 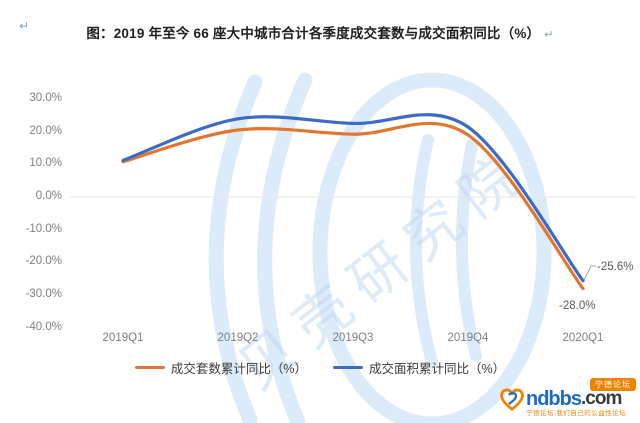 What do you see at coordinates (313, 33) in the screenshot?
I see `chart-title-text: 图：2019 年至今 66 座大中城市合计各季度成交套数与成交面积同比（%）` at bounding box center [313, 33].